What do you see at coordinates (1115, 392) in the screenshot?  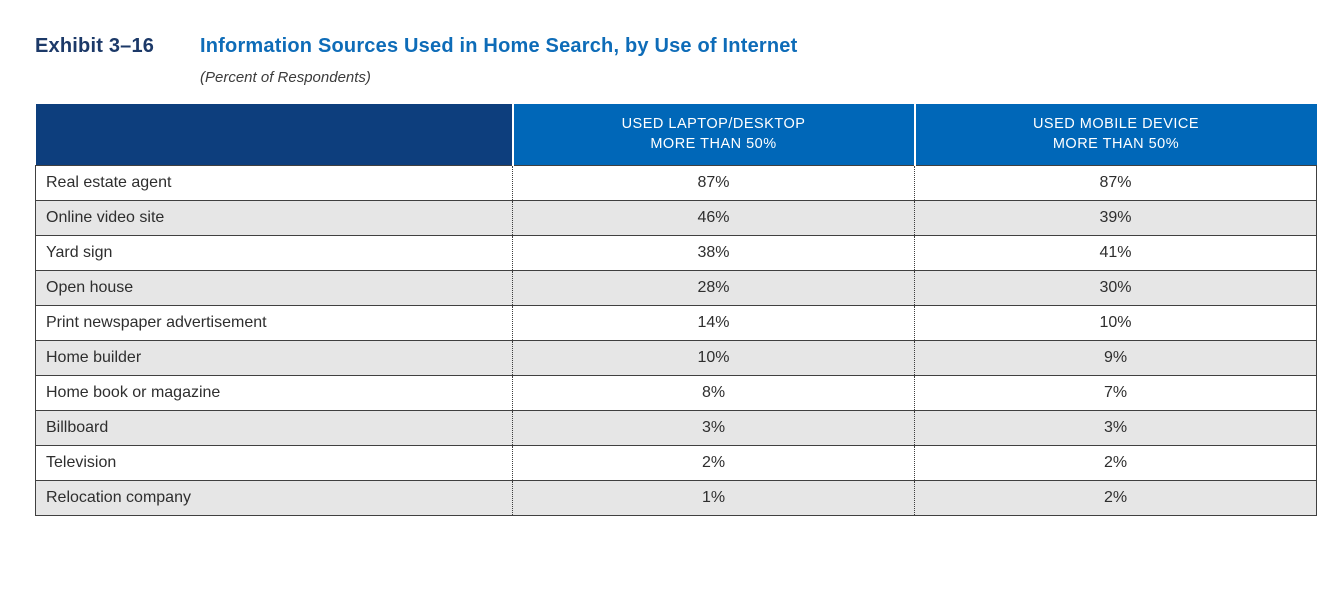 I see `mobile-value: 7%` at bounding box center [1115, 392].